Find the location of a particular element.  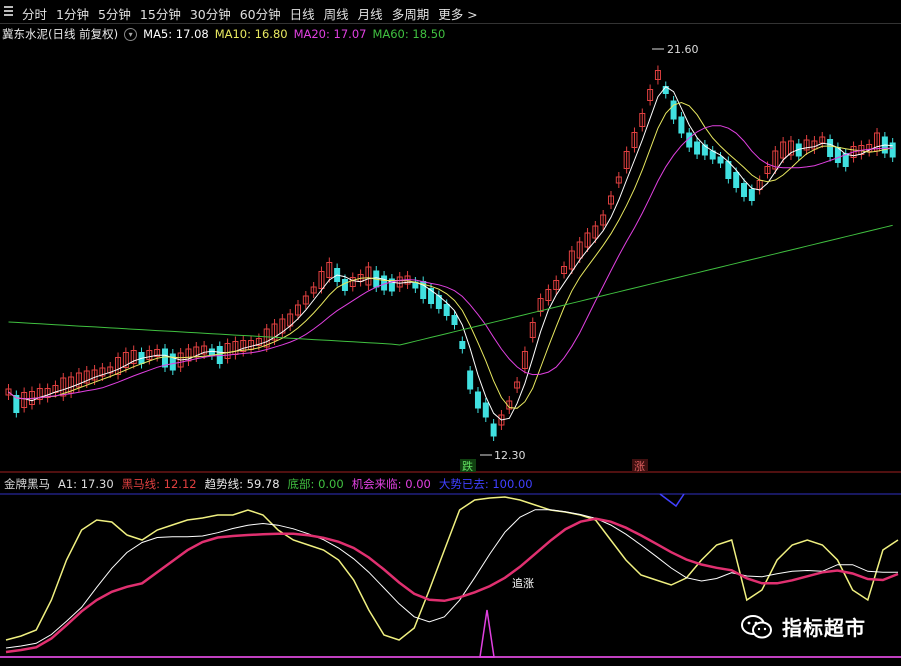

low-price-label: 12.30 is located at coordinates (510, 455).